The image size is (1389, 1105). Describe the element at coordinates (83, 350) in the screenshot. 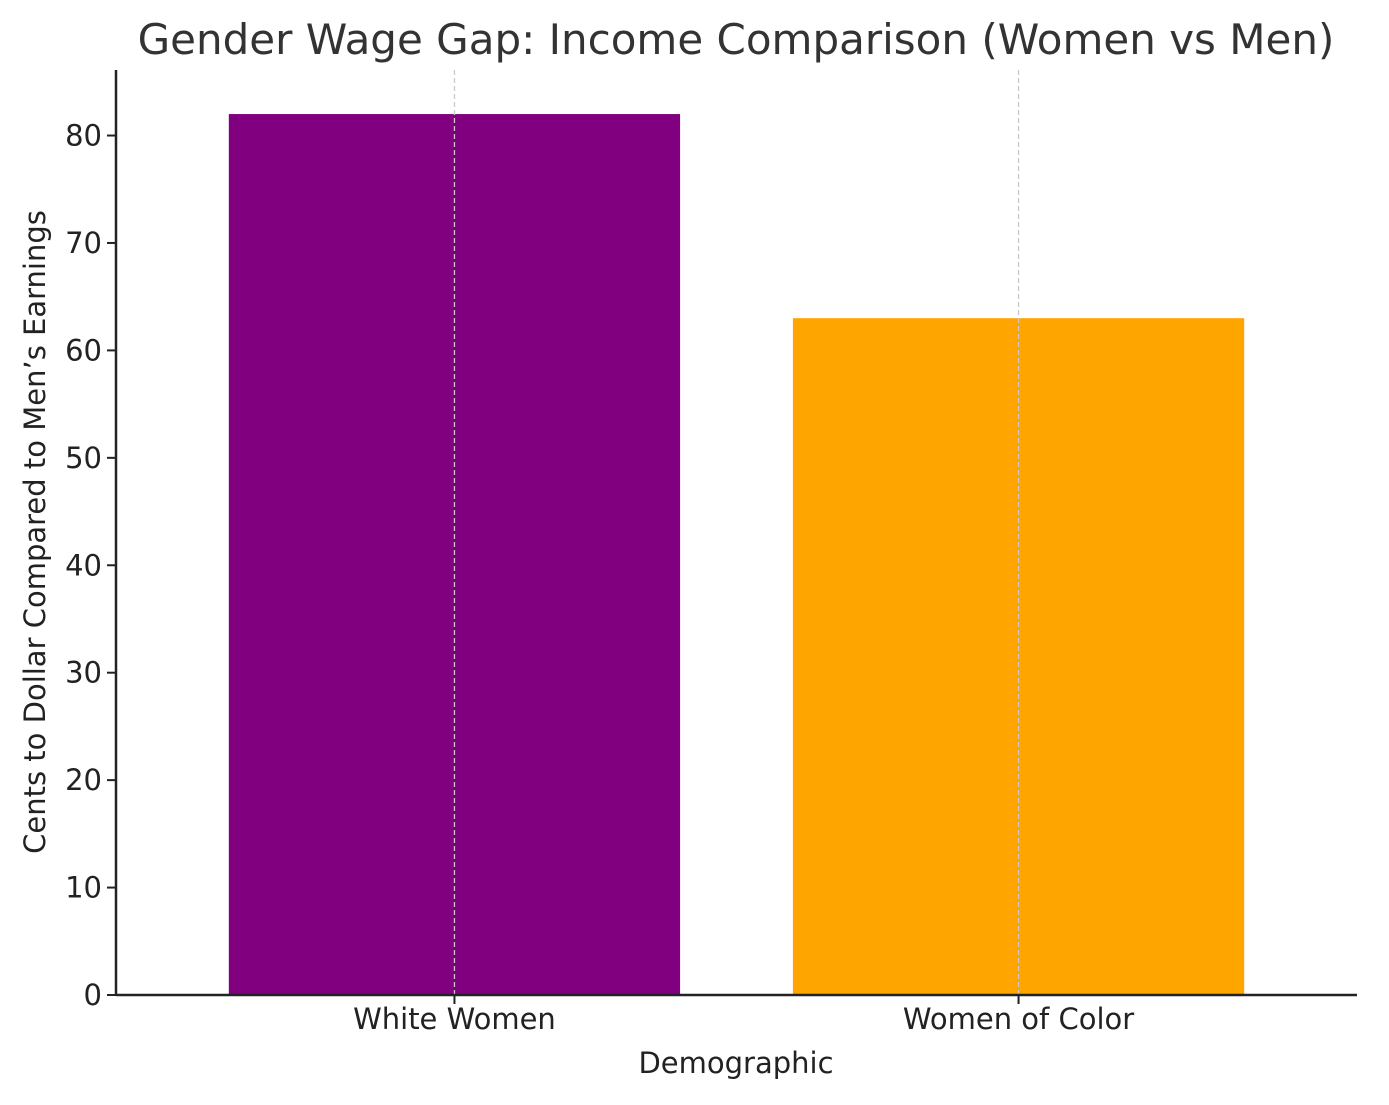

I see `y-tick-label-6: 60` at that location.